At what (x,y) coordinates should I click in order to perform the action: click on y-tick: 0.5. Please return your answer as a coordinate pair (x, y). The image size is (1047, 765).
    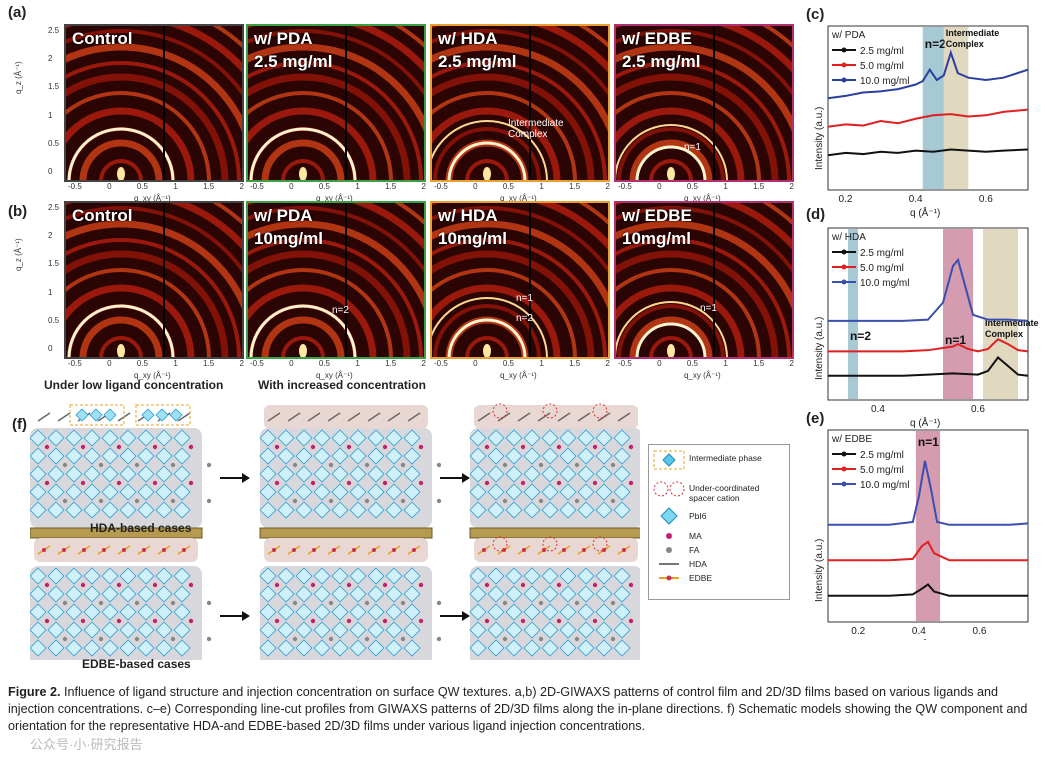
    Looking at the image, I should click on (54, 143).